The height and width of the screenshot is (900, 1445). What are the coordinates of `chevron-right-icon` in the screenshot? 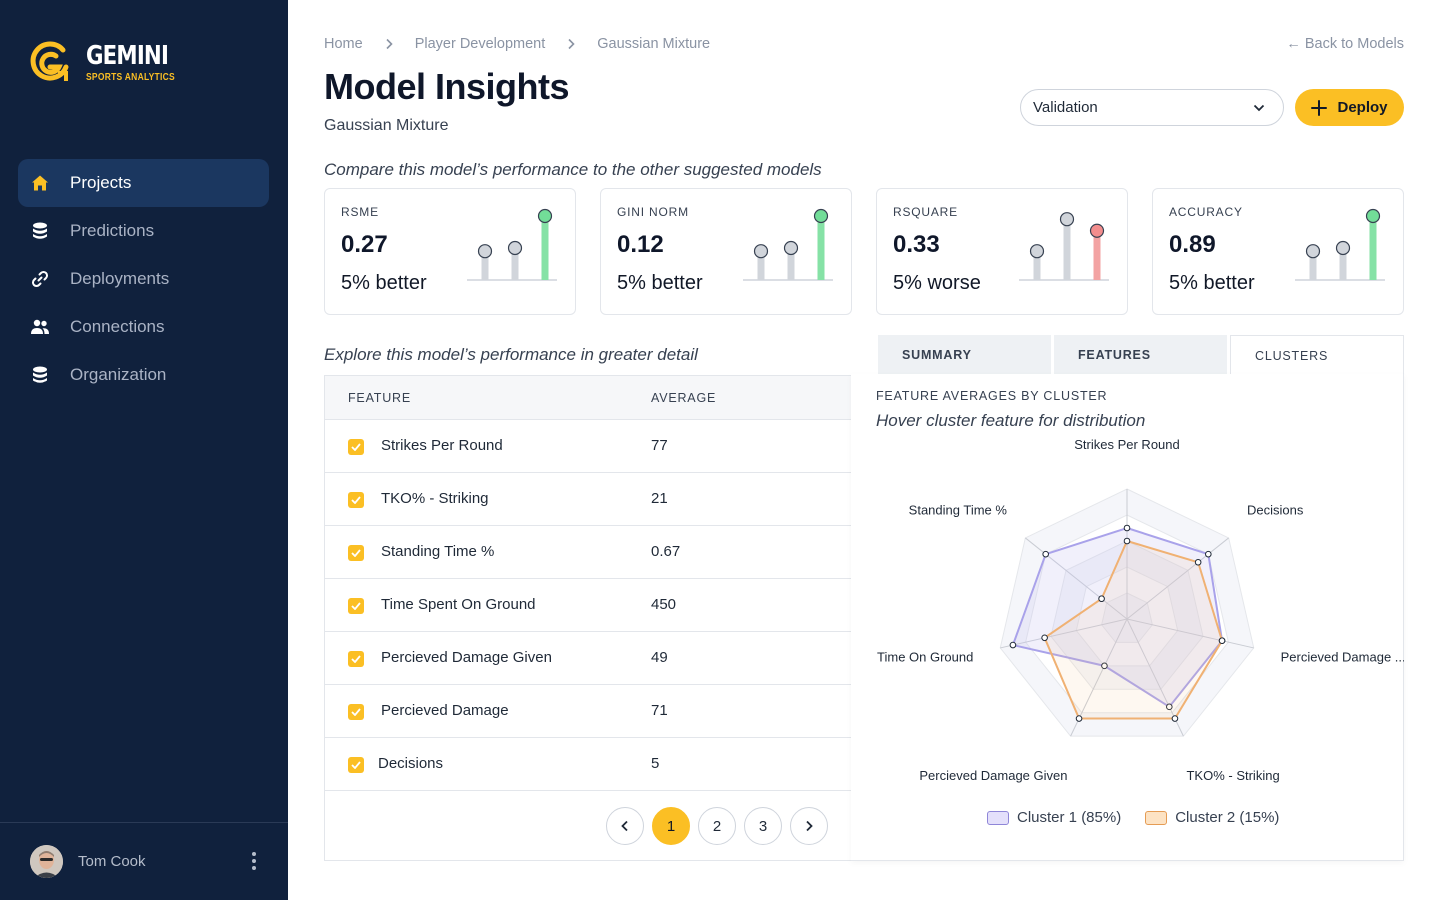 It's located at (809, 826).